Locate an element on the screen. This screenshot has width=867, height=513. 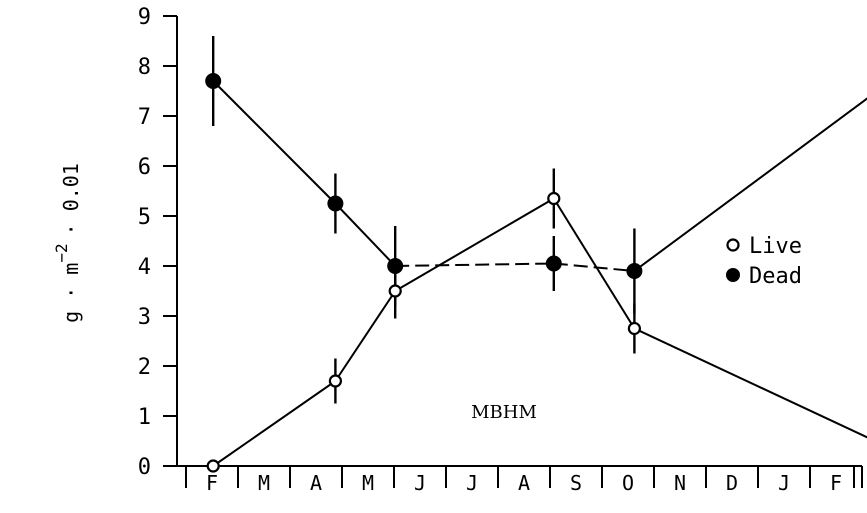
y-axis-label-base: g · m is located at coordinates (71, 293).